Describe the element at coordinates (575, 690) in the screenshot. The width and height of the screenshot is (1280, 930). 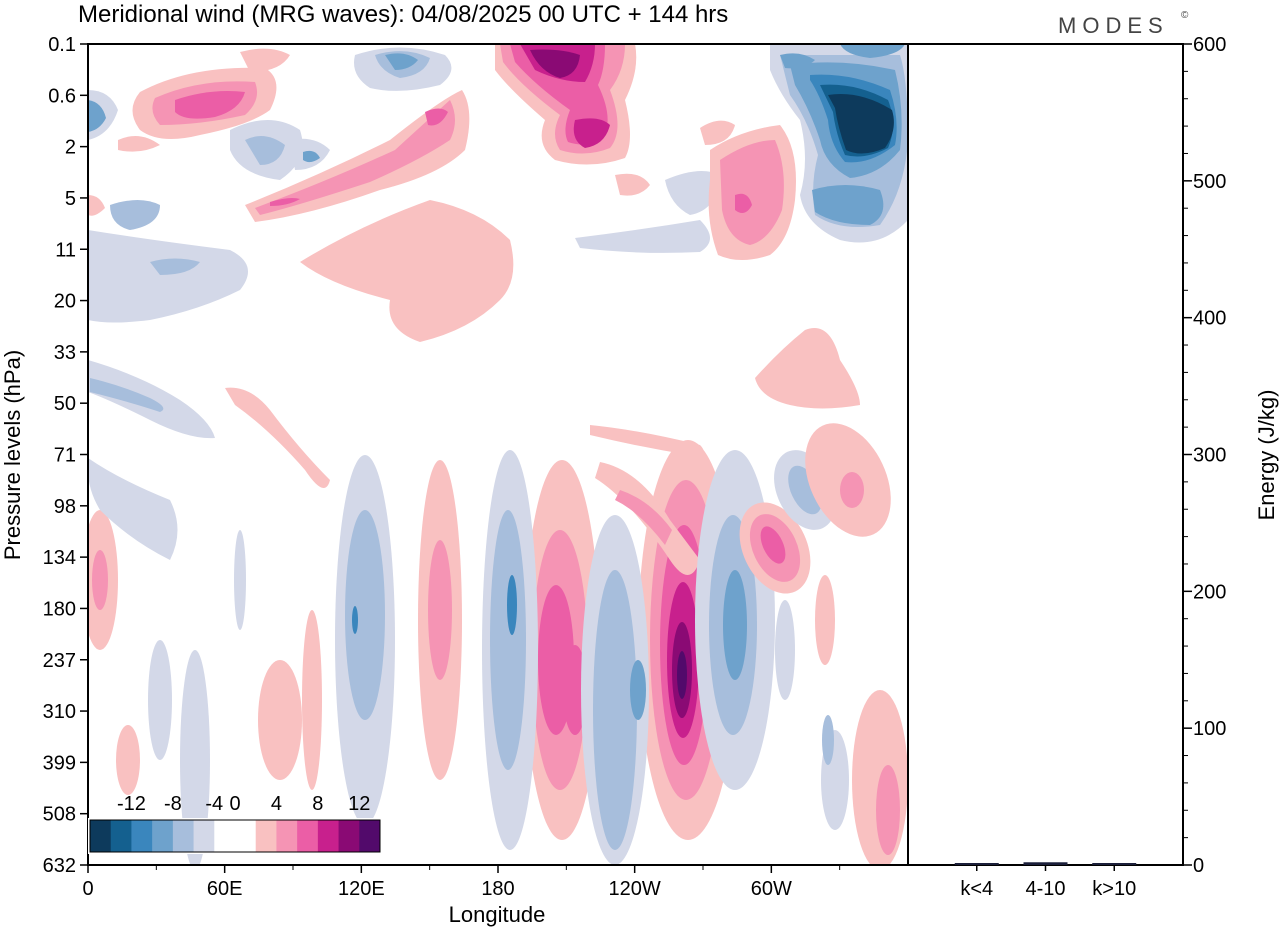
I see `contour-pos-b4` at that location.